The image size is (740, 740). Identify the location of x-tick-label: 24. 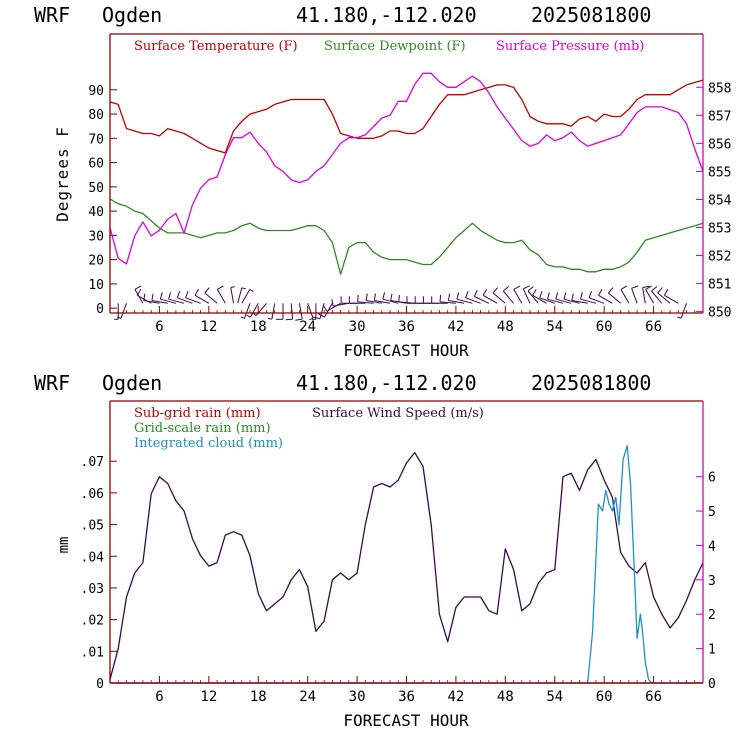
(307, 697).